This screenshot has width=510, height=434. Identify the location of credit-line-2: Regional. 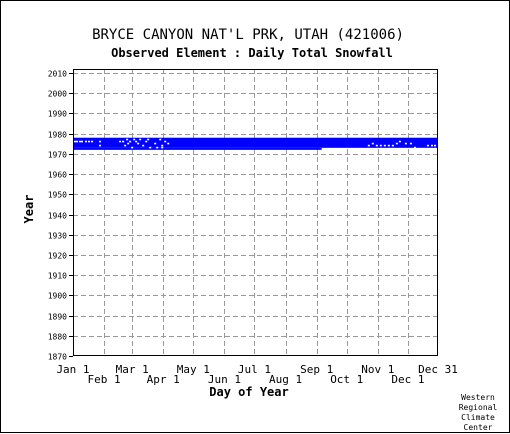
(478, 407).